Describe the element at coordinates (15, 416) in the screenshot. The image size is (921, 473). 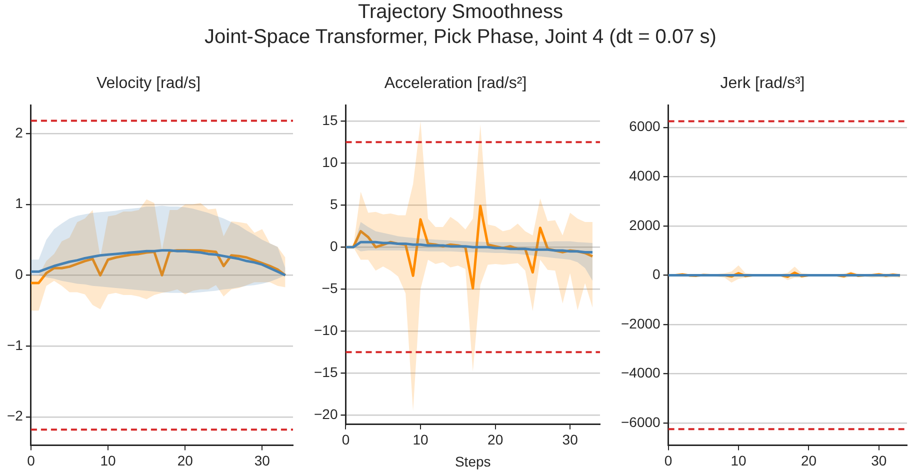
I see `y-tick-label: −2` at that location.